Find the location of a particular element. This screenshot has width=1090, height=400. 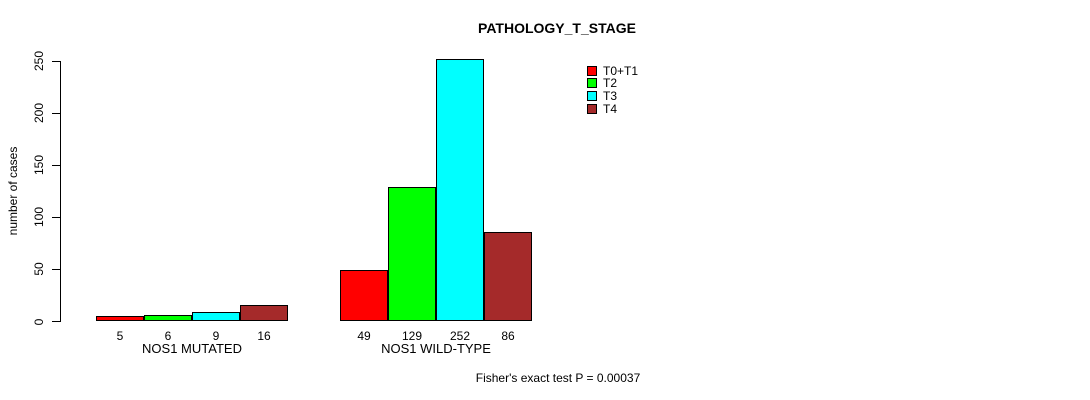

x-group-label: NOS1 WILD-TYPE is located at coordinates (436, 348).